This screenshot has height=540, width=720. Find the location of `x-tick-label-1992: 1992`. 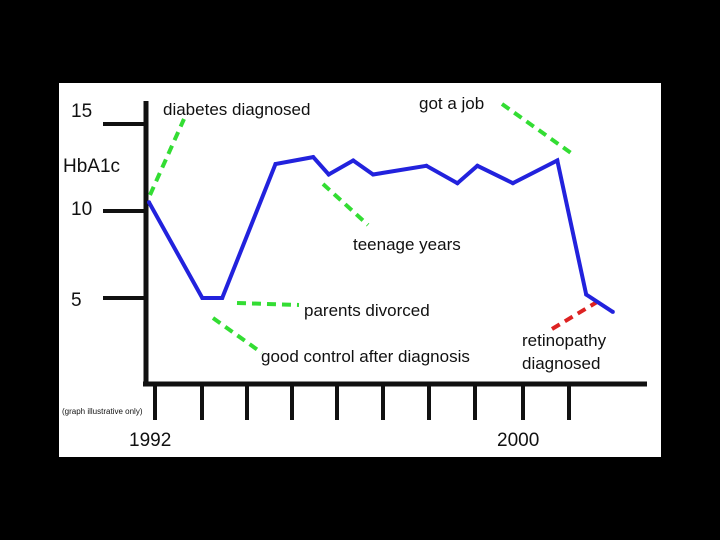

x-tick-label-1992: 1992 is located at coordinates (150, 440).